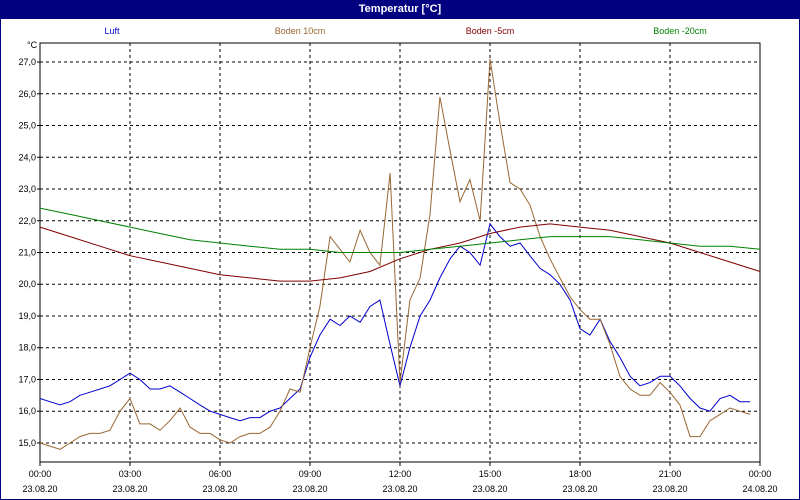 Image resolution: width=800 pixels, height=500 pixels. Describe the element at coordinates (220, 474) in the screenshot. I see `x-tick-time-label: 06:00` at that location.